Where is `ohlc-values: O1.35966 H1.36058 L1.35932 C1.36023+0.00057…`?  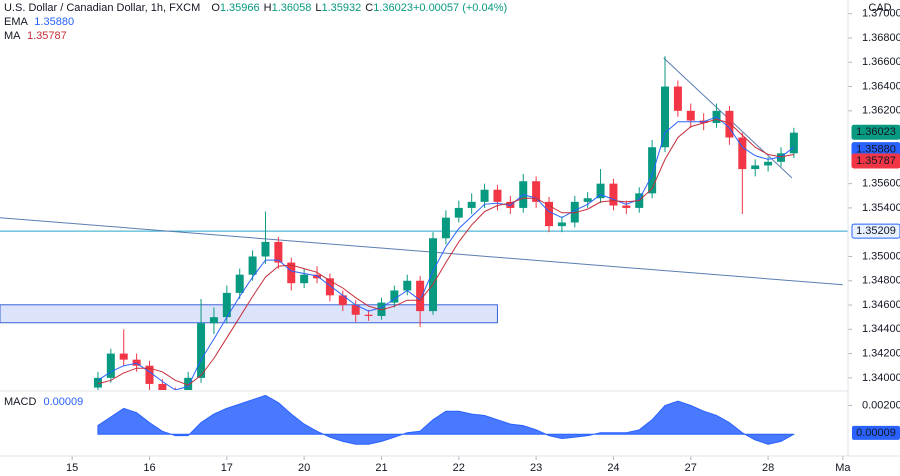
ohlc-values: O1.35966 H1.36058 L1.35932 C1.36023+0.00057… is located at coordinates (359, 8).